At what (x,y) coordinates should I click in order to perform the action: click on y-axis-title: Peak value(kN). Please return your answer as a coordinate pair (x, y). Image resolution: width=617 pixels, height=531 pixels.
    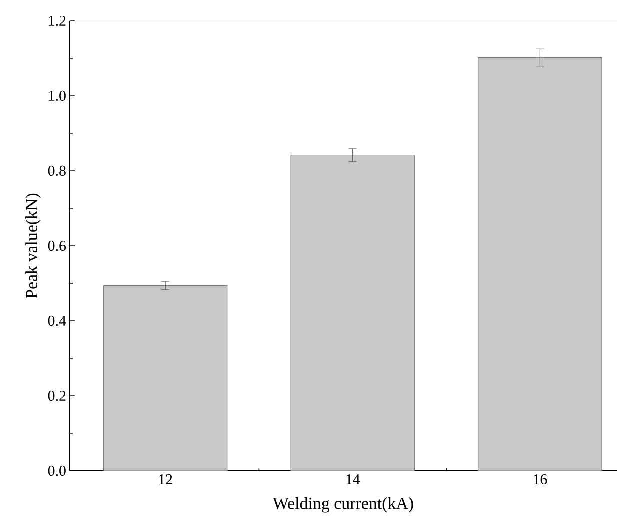
    Looking at the image, I should click on (33, 246).